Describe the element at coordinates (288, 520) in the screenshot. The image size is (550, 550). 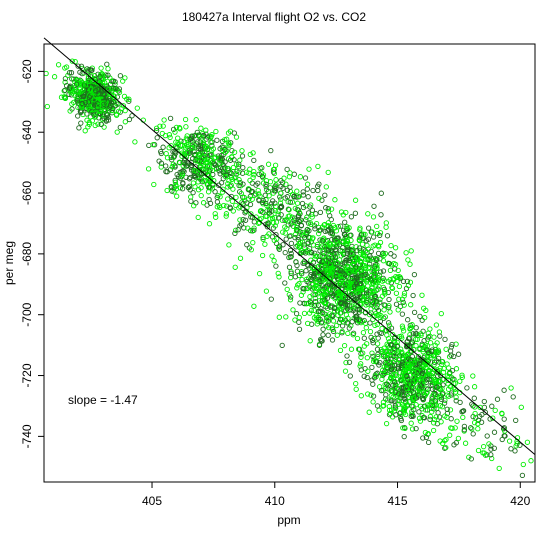
I see `x-axis-title: ppm` at that location.